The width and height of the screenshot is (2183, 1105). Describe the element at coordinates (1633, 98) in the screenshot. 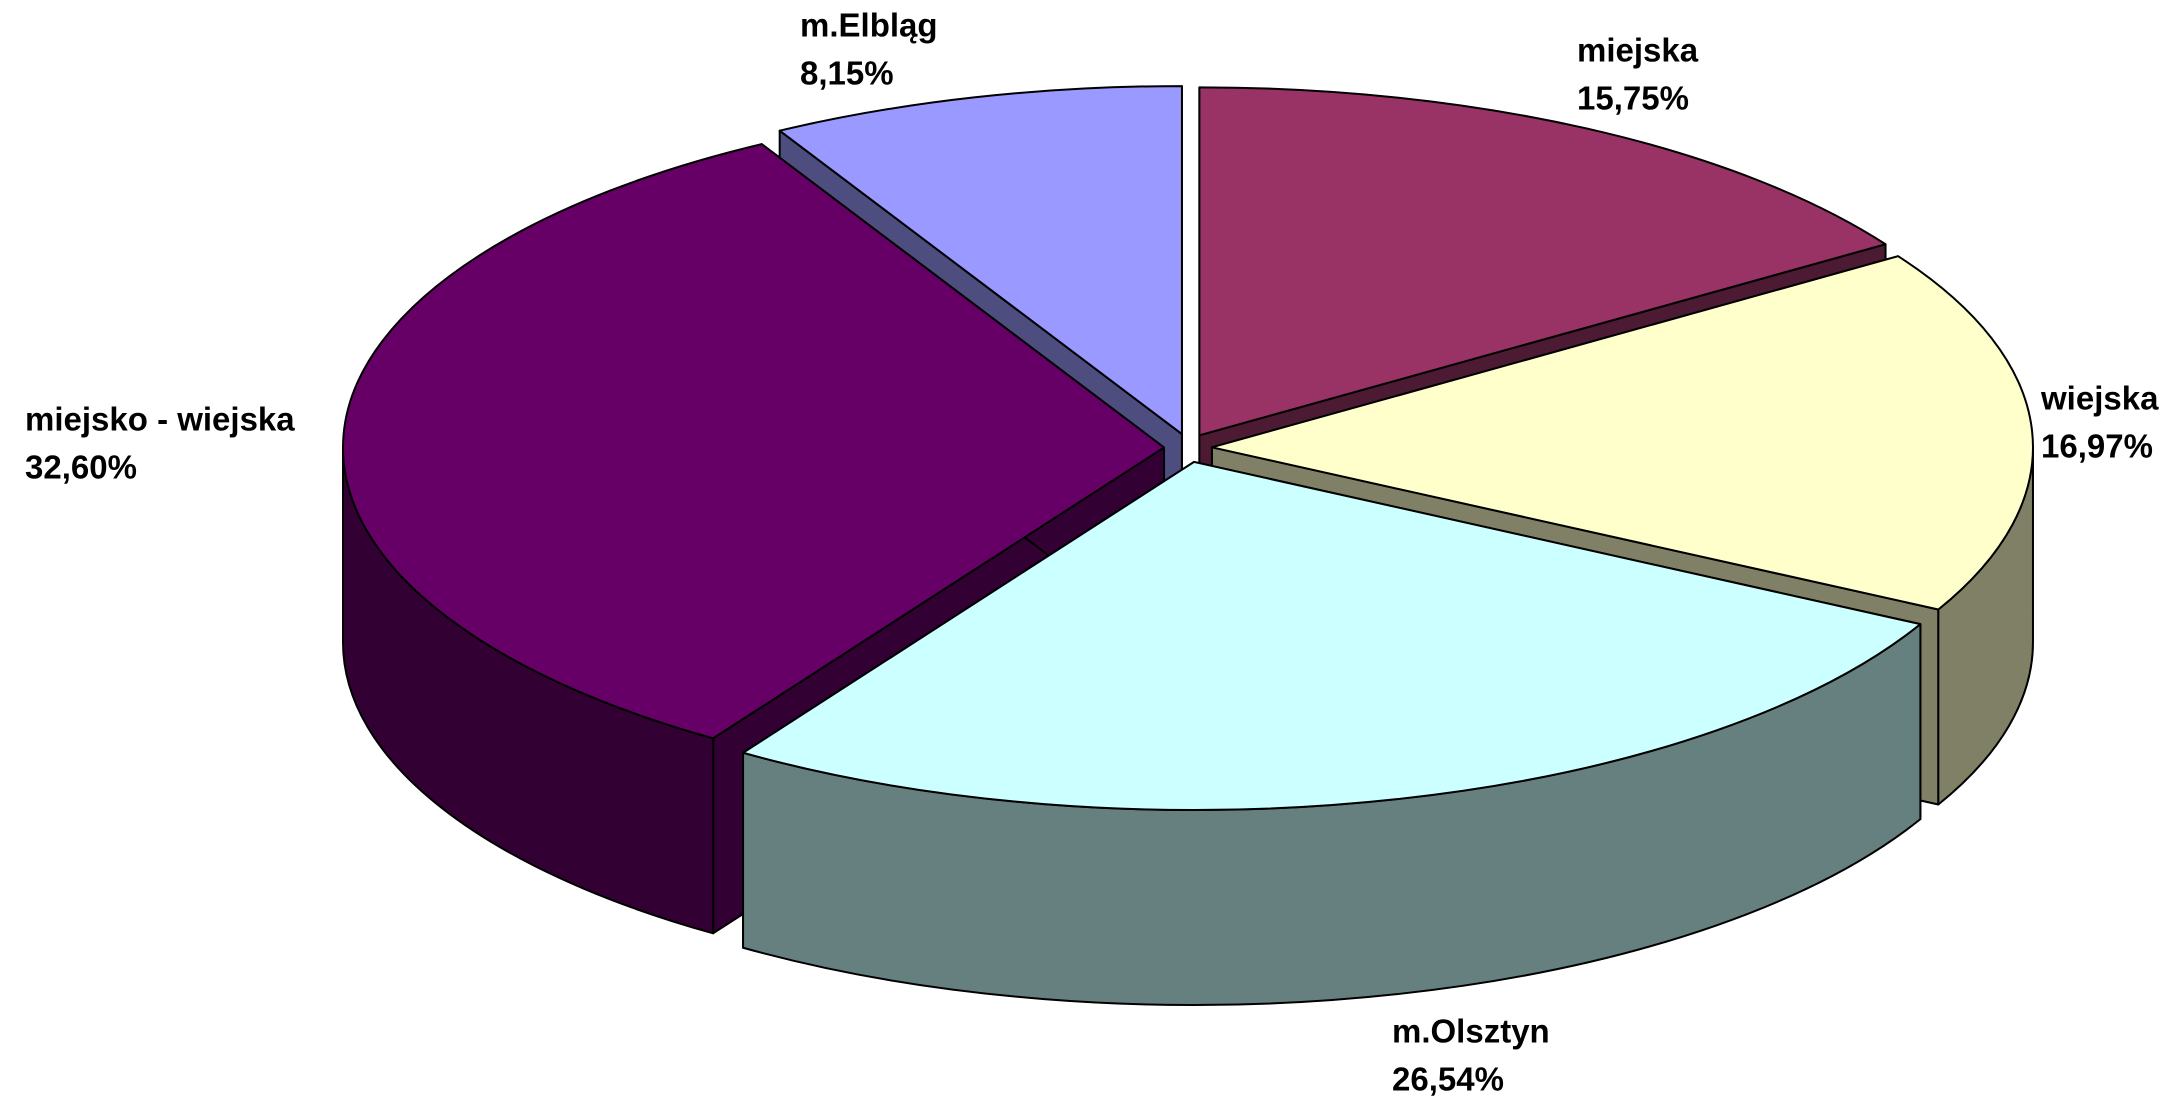

I see `slice-value-label: 15,75%` at that location.